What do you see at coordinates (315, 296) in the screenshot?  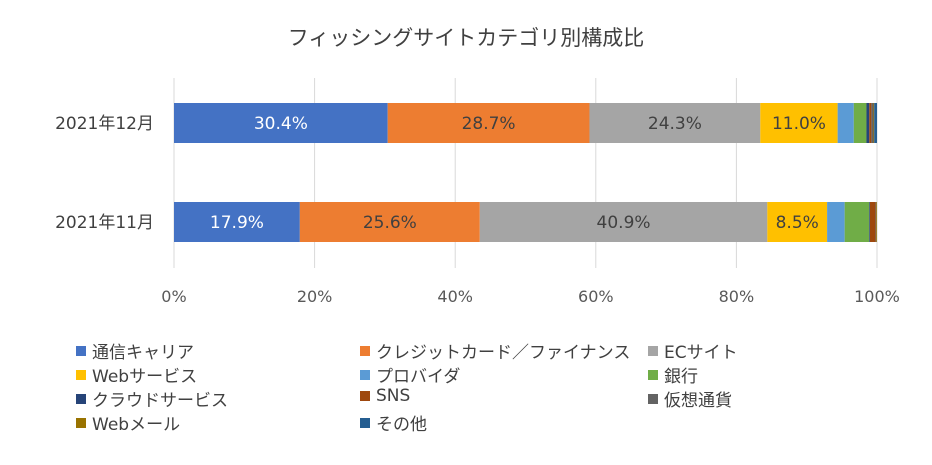 I see `x-tick-label: 20%` at bounding box center [315, 296].